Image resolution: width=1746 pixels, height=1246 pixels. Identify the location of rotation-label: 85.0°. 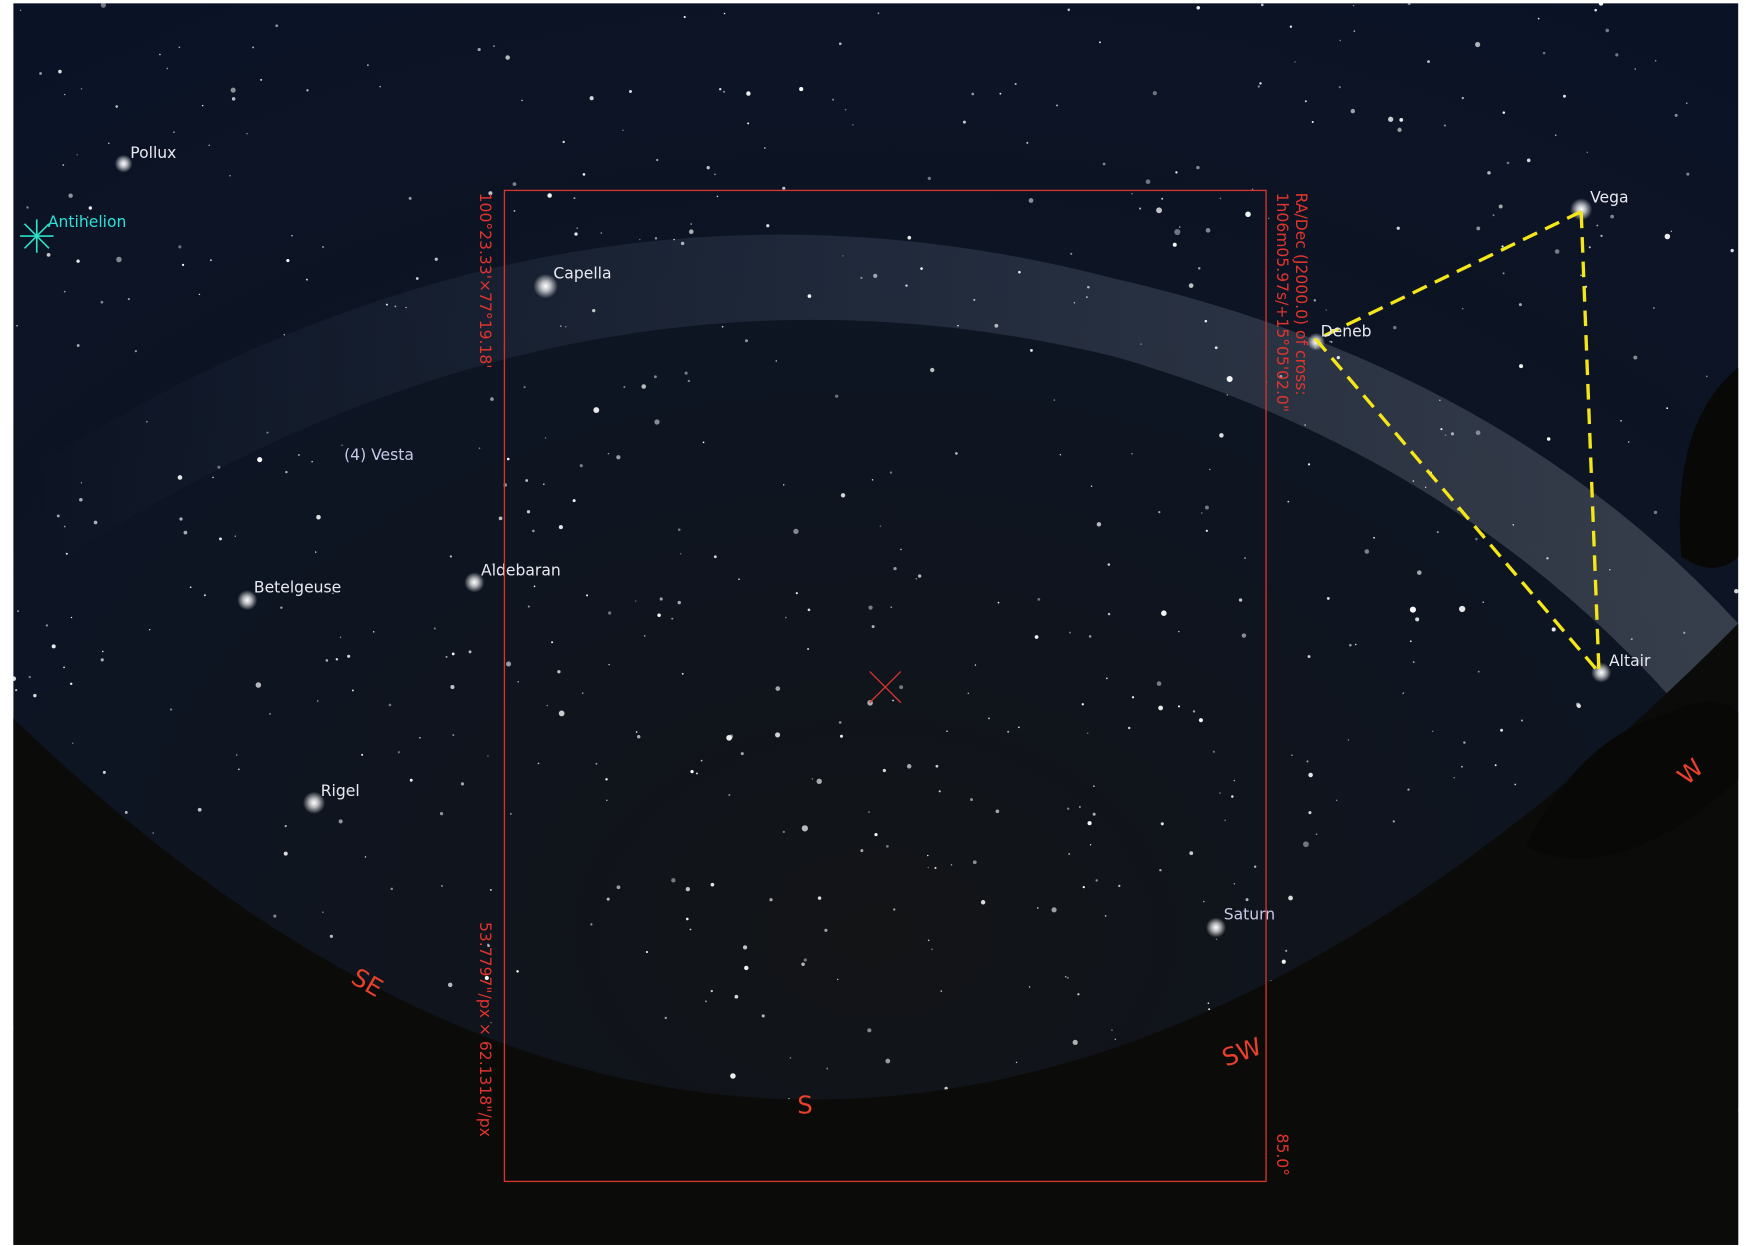
(1282, 1155).